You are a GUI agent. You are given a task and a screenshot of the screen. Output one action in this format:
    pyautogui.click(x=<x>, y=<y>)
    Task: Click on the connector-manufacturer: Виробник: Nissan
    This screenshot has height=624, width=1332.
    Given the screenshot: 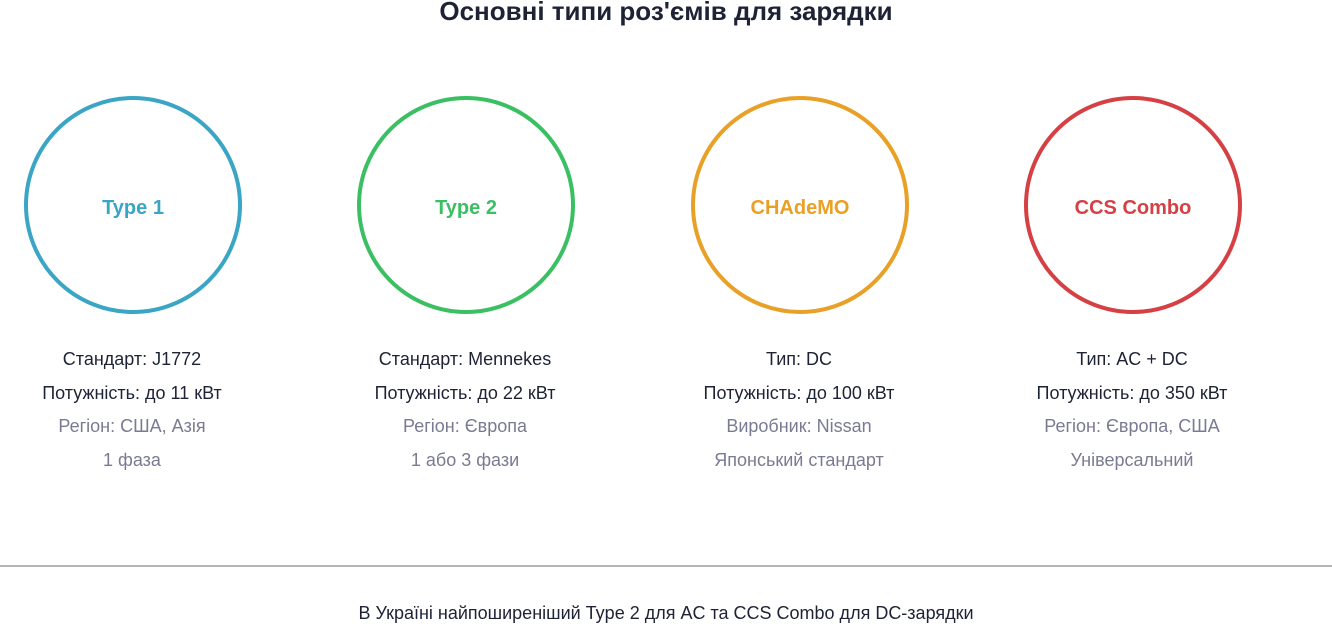 What is the action you would take?
    pyautogui.click(x=799, y=426)
    